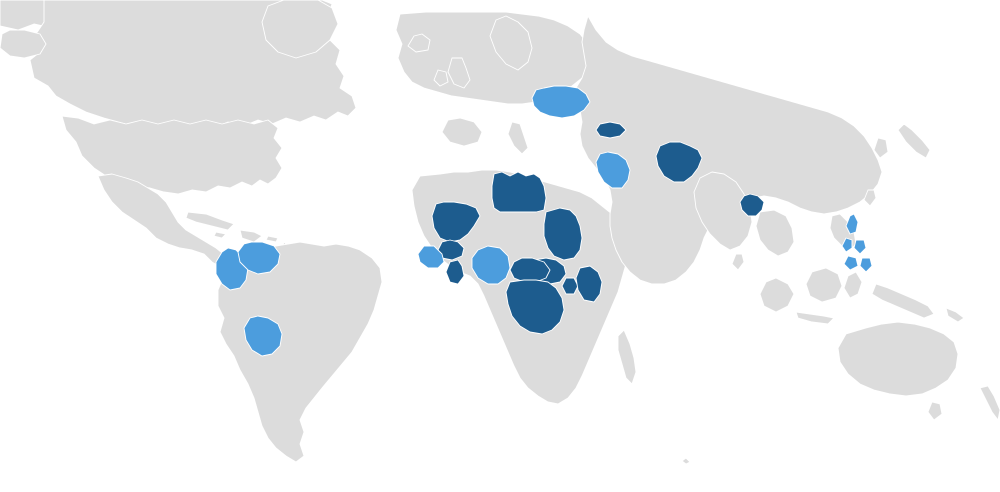 The height and width of the screenshot is (492, 1000). I want to click on country-nigeria-highlight, so click(491, 265).